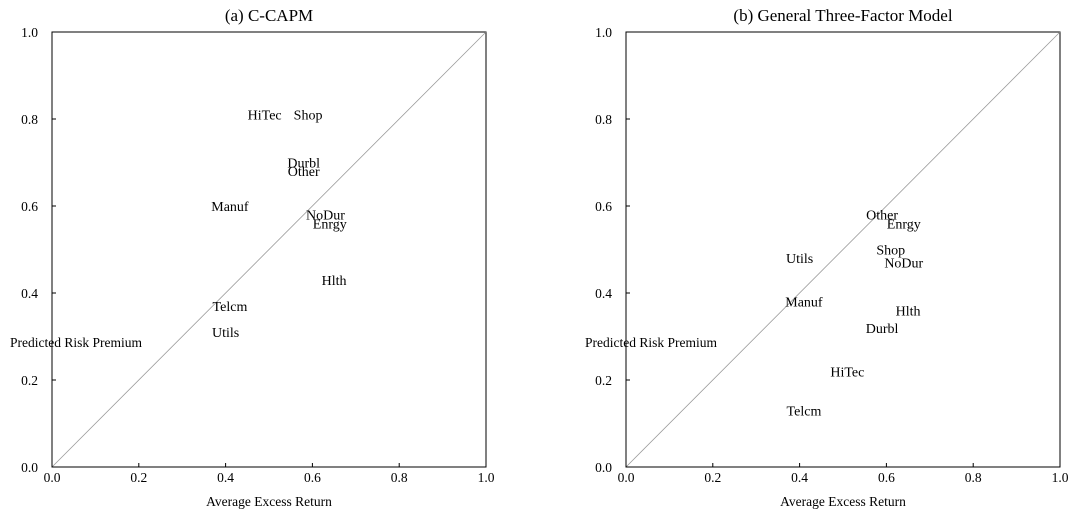 The image size is (1075, 511). What do you see at coordinates (269, 15) in the screenshot?
I see `chart-title: (a) C-CAPM` at bounding box center [269, 15].